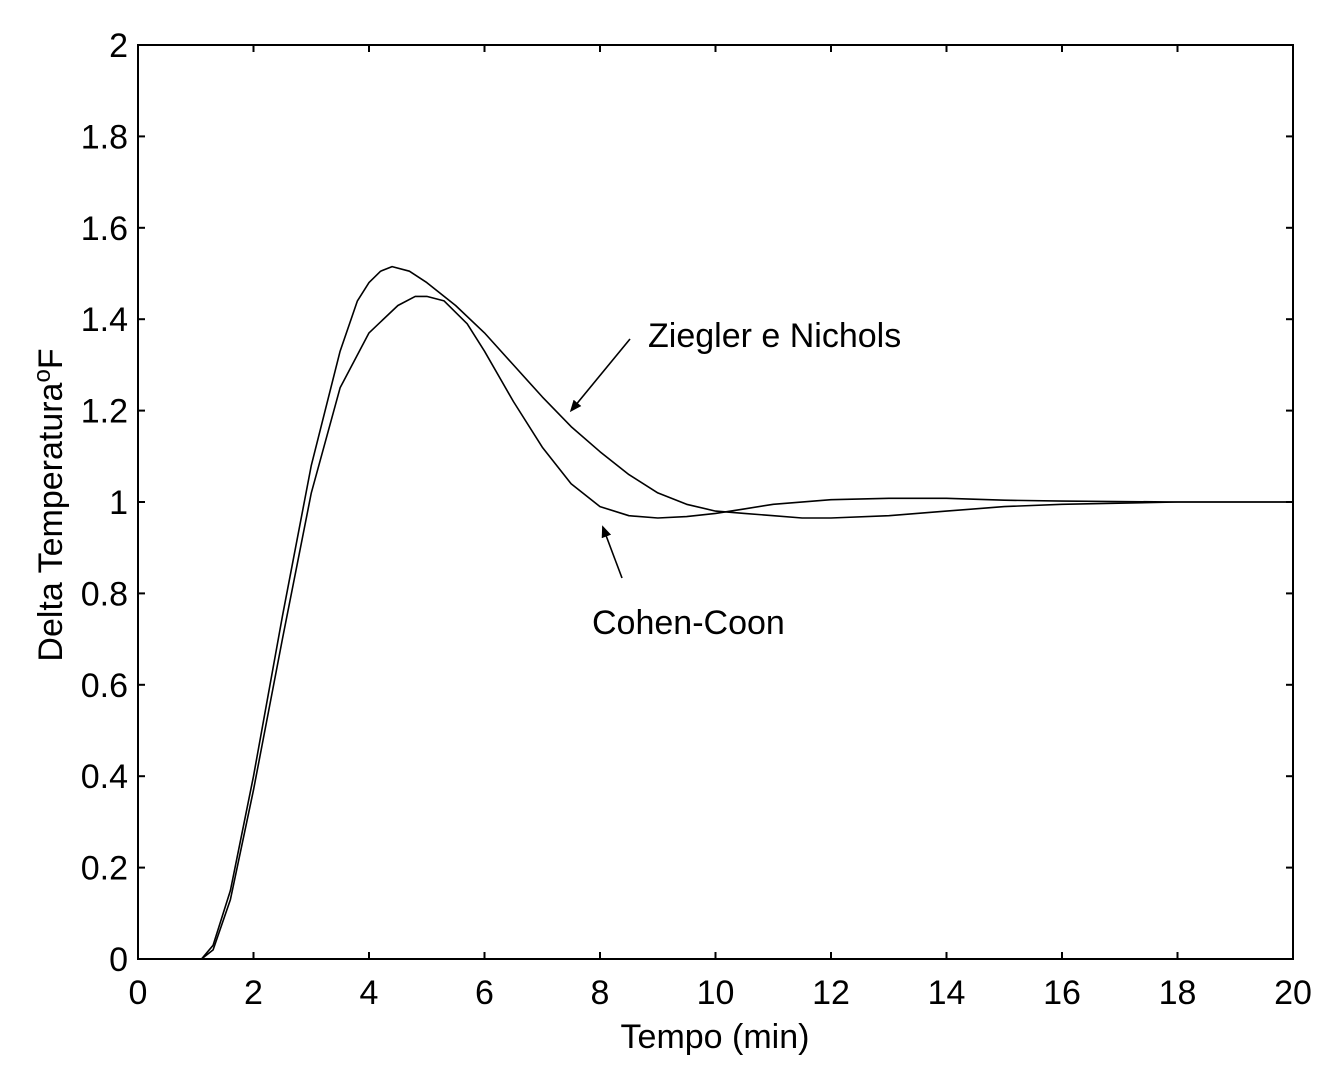  I want to click on x-axis-title: Tempo (min), so click(715, 1037).